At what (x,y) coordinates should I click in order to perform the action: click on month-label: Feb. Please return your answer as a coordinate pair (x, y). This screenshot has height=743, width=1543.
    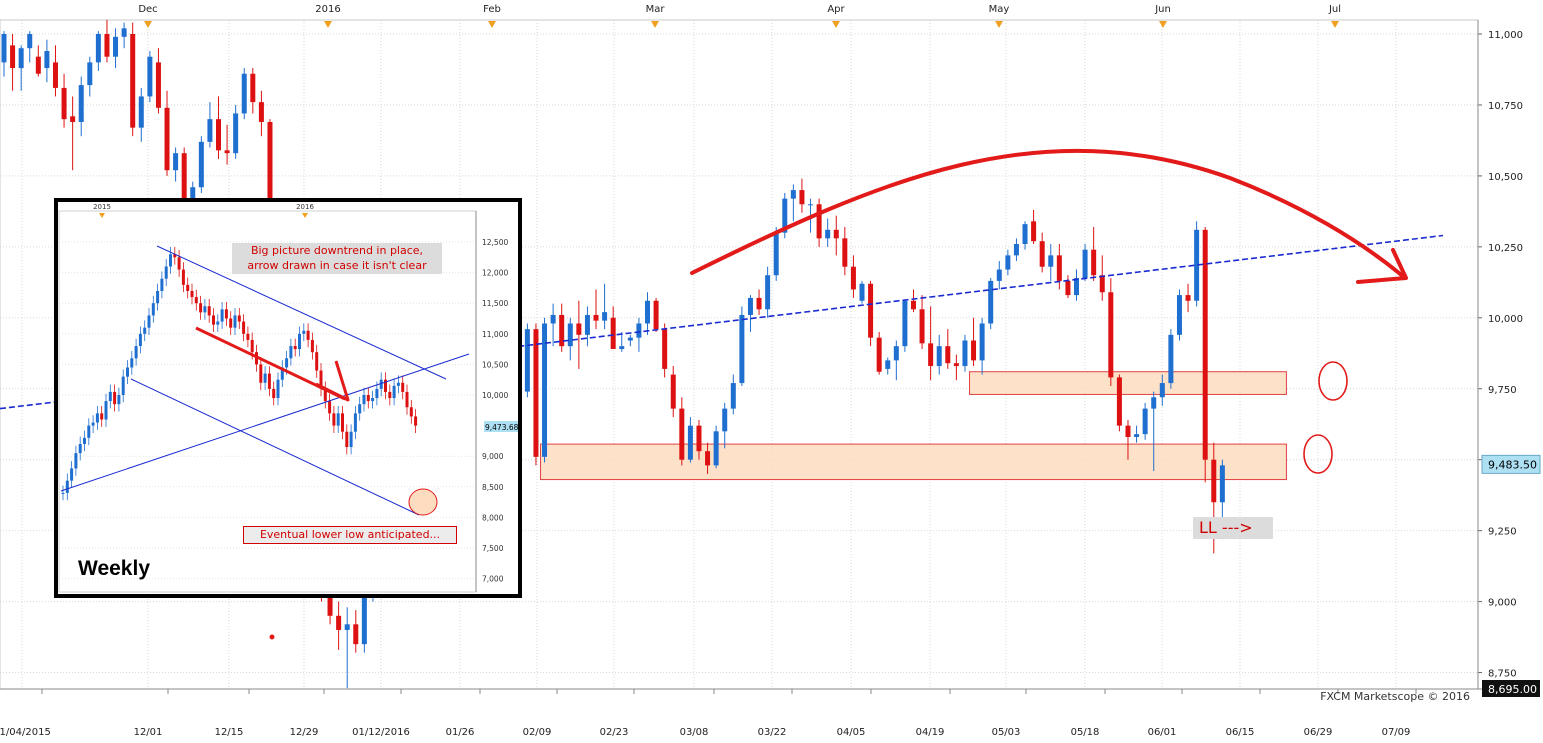
    Looking at the image, I should click on (492, 9).